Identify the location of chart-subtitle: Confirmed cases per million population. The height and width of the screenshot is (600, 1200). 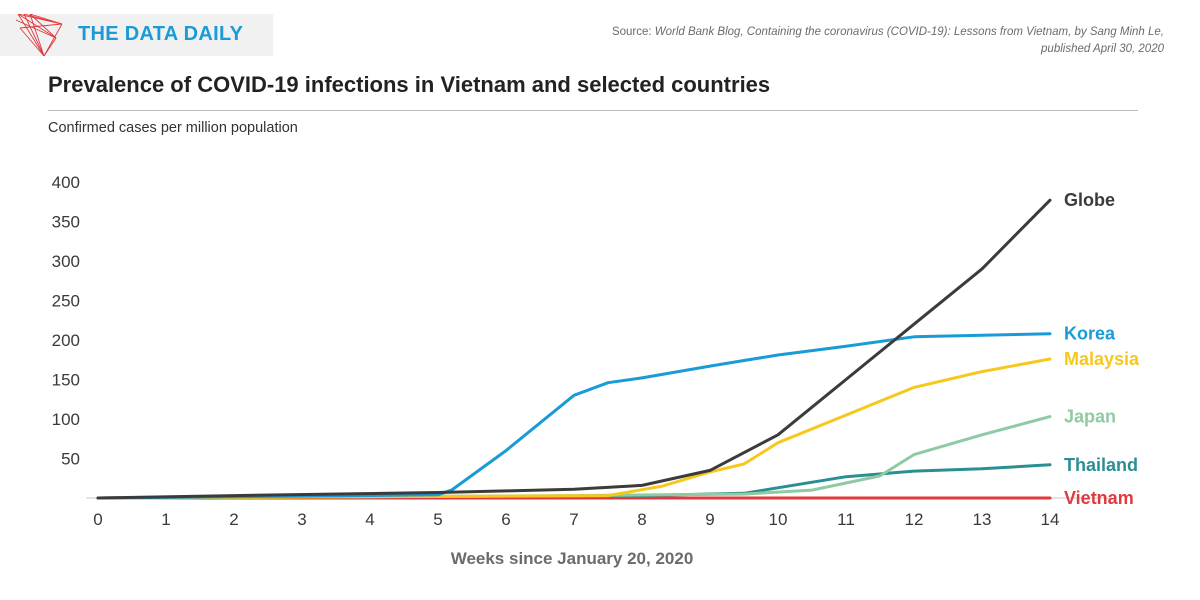
(173, 128).